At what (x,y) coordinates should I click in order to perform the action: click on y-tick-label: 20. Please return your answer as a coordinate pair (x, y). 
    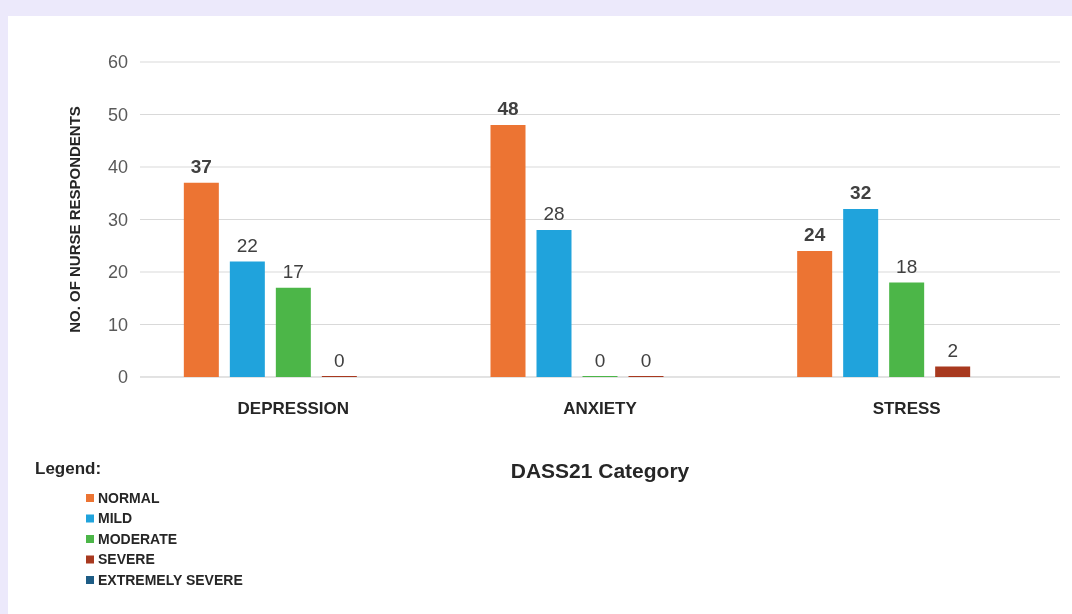
    Looking at the image, I should click on (117, 272).